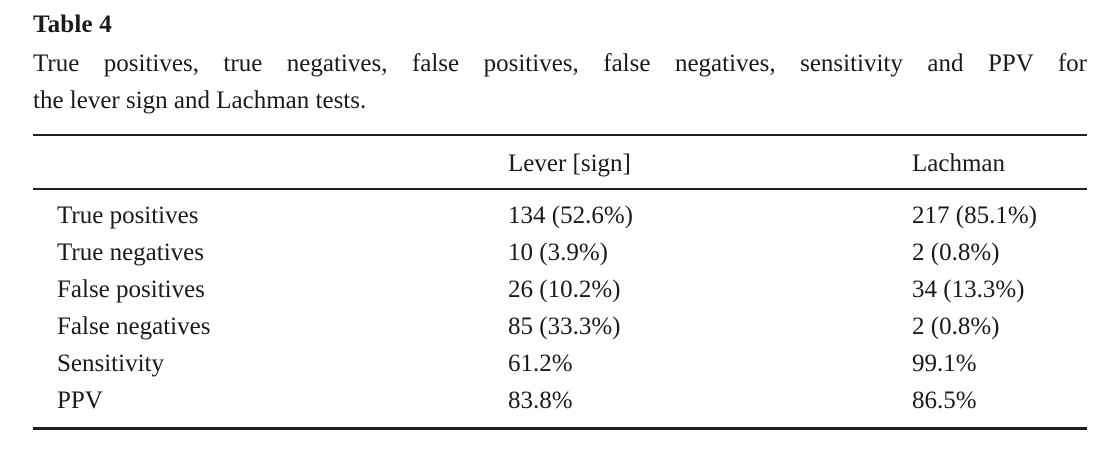 The image size is (1116, 468). I want to click on cell-lachman-value: 86.5%, so click(944, 400).